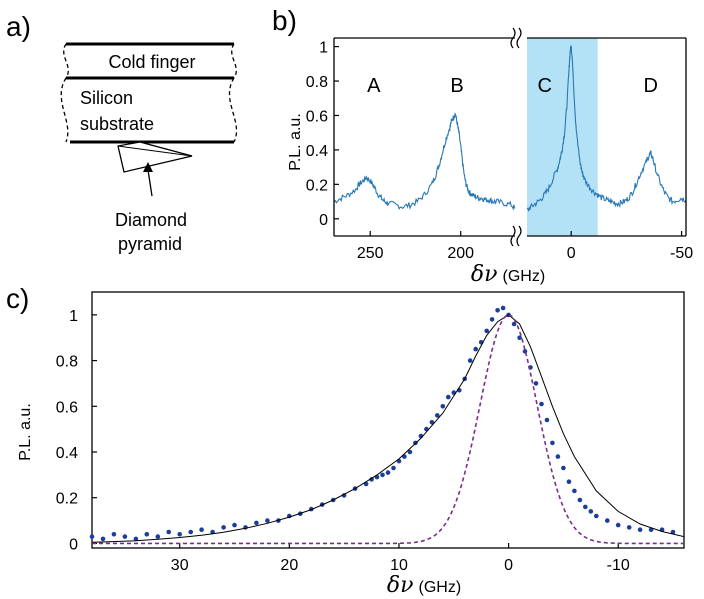 Image resolution: width=704 pixels, height=599 pixels. I want to click on panel-c-xtick-label: 30, so click(180, 565).